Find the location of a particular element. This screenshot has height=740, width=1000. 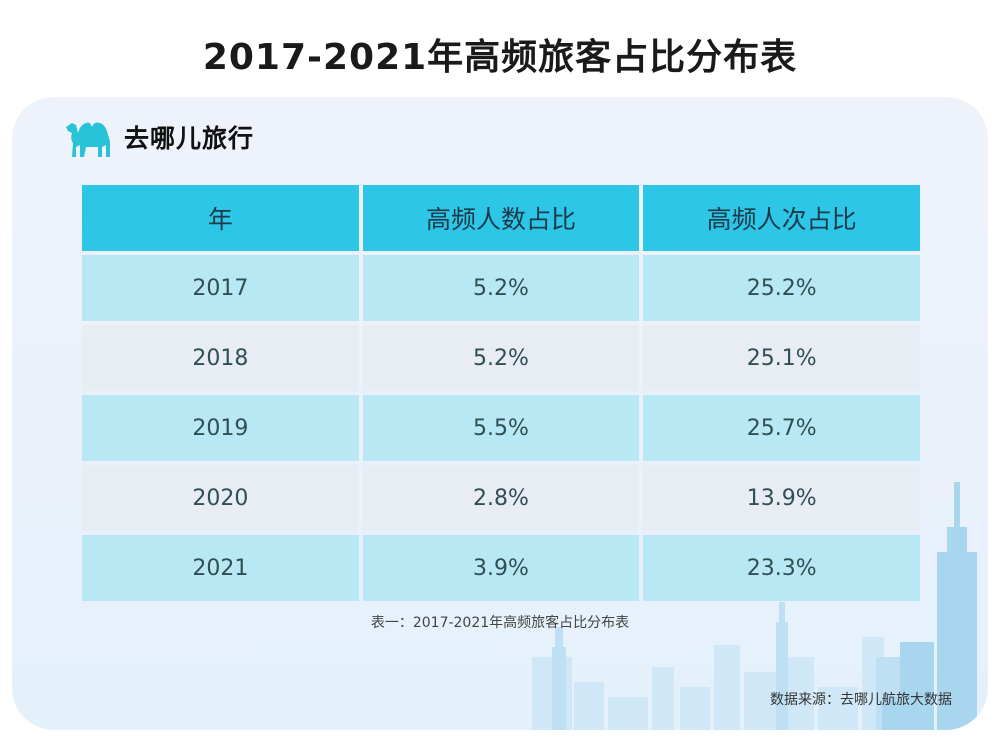

city-skyline-decoration is located at coordinates (754, 606).